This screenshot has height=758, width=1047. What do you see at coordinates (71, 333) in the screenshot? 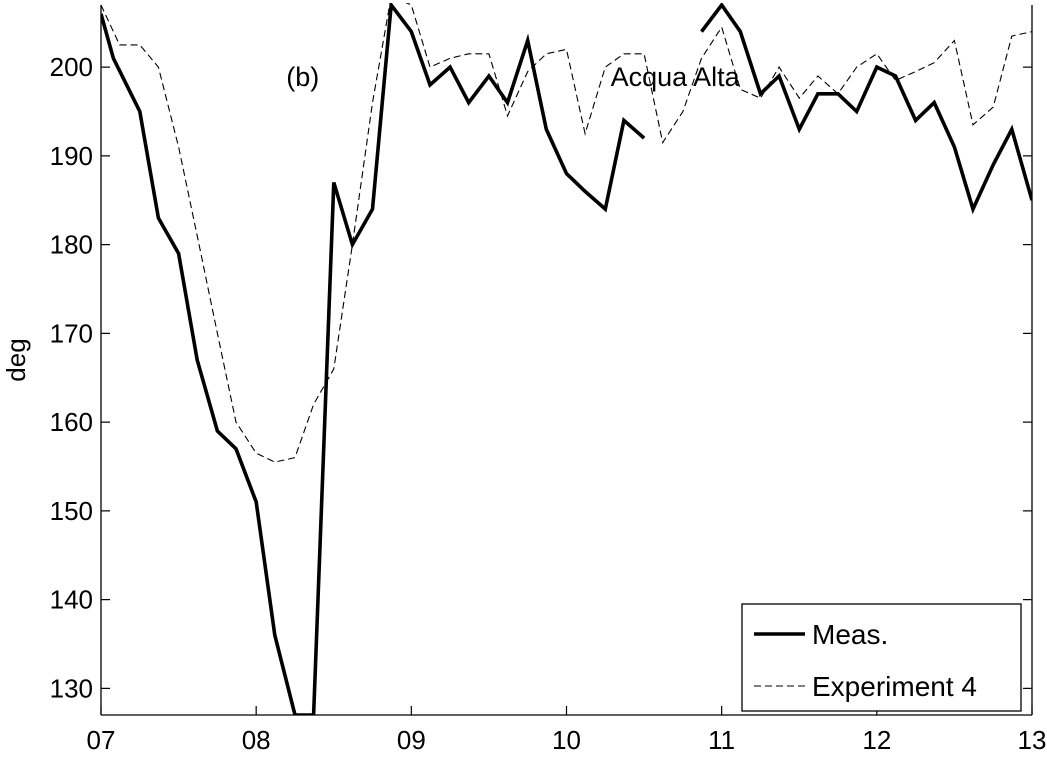
I see `y-tick-label: 170` at bounding box center [71, 333].